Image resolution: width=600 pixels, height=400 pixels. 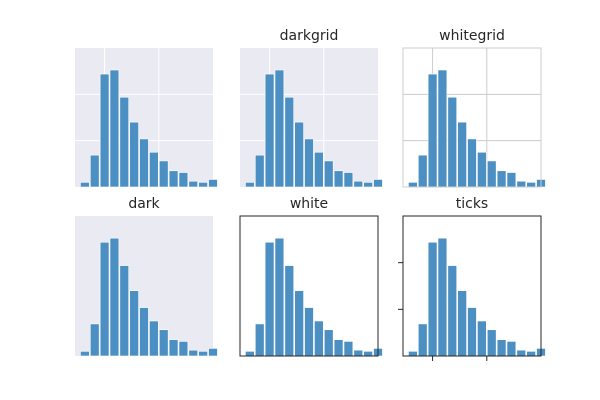 What do you see at coordinates (144, 204) in the screenshot?
I see `panel-title: dark` at bounding box center [144, 204].